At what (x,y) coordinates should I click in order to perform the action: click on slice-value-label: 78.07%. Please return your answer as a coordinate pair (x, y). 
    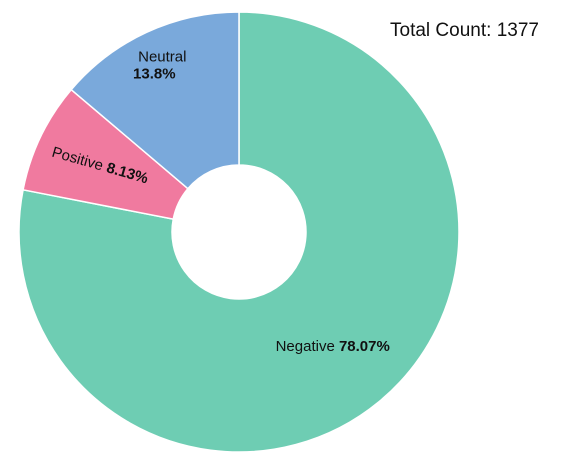
    Looking at the image, I should click on (364, 346).